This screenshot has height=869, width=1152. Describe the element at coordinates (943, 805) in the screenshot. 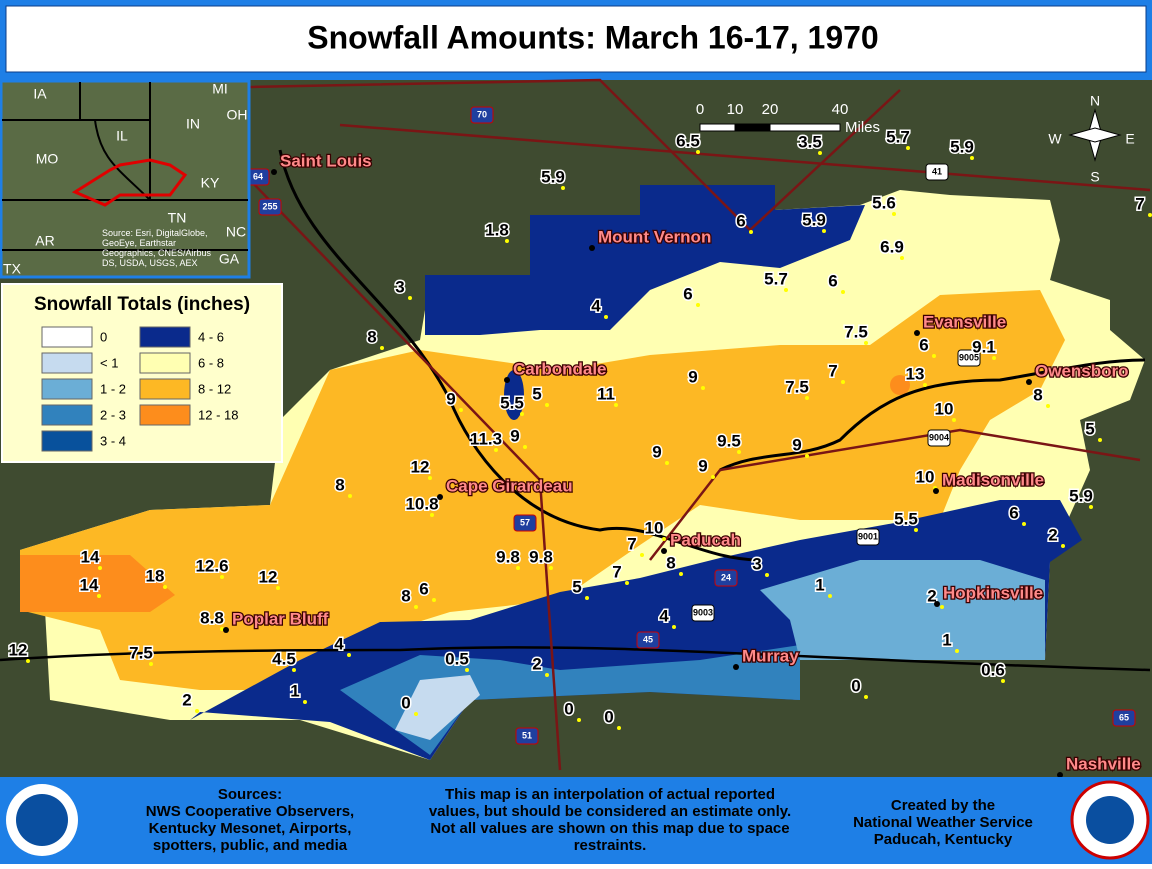

I see `footer-line: Created by the` at that location.